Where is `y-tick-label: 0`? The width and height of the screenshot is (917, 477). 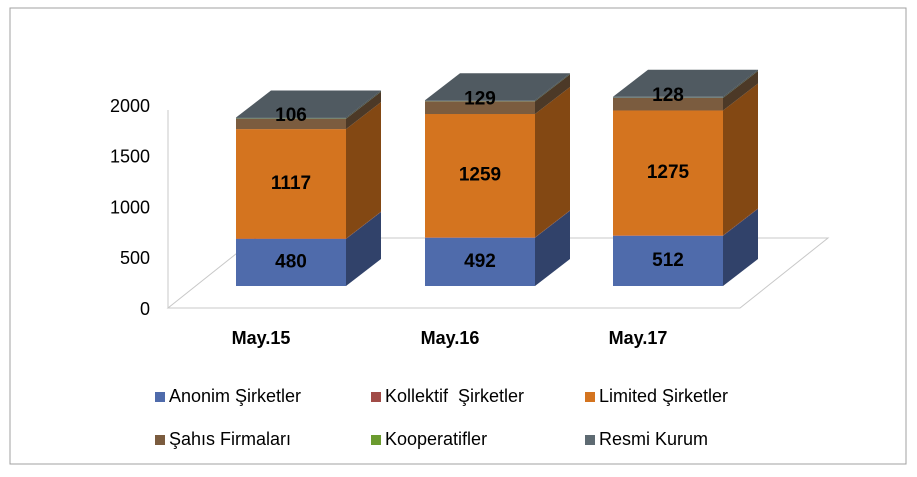
y-tick-label: 0 is located at coordinates (145, 309).